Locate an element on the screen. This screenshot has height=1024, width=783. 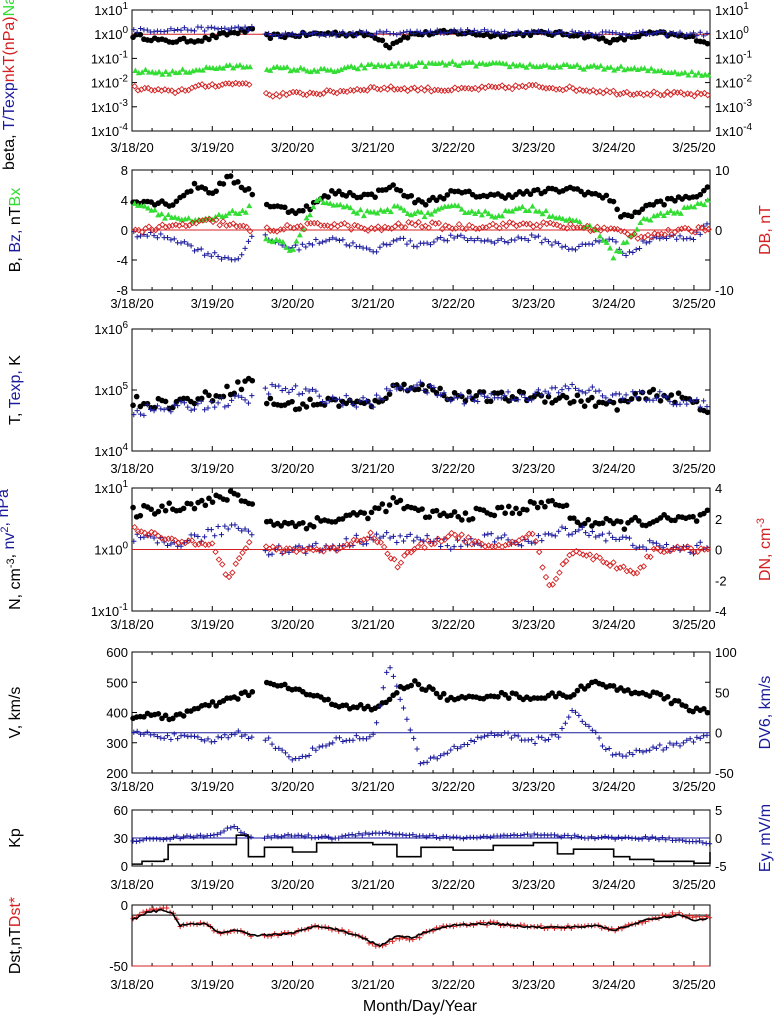
series-beta is located at coordinates (420, 38).